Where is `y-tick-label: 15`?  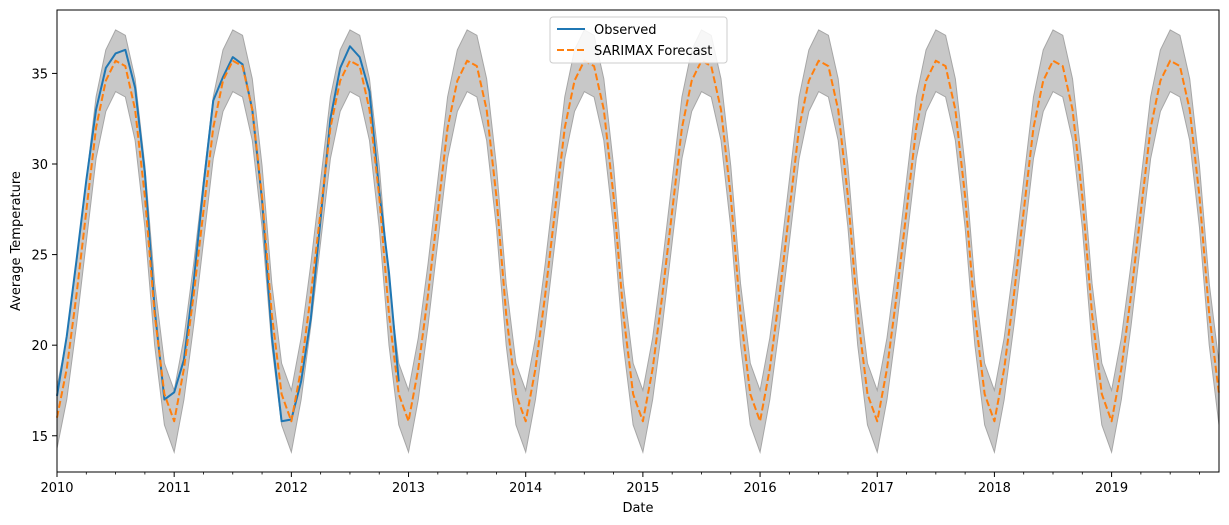 y-tick-label: 15 is located at coordinates (39, 437).